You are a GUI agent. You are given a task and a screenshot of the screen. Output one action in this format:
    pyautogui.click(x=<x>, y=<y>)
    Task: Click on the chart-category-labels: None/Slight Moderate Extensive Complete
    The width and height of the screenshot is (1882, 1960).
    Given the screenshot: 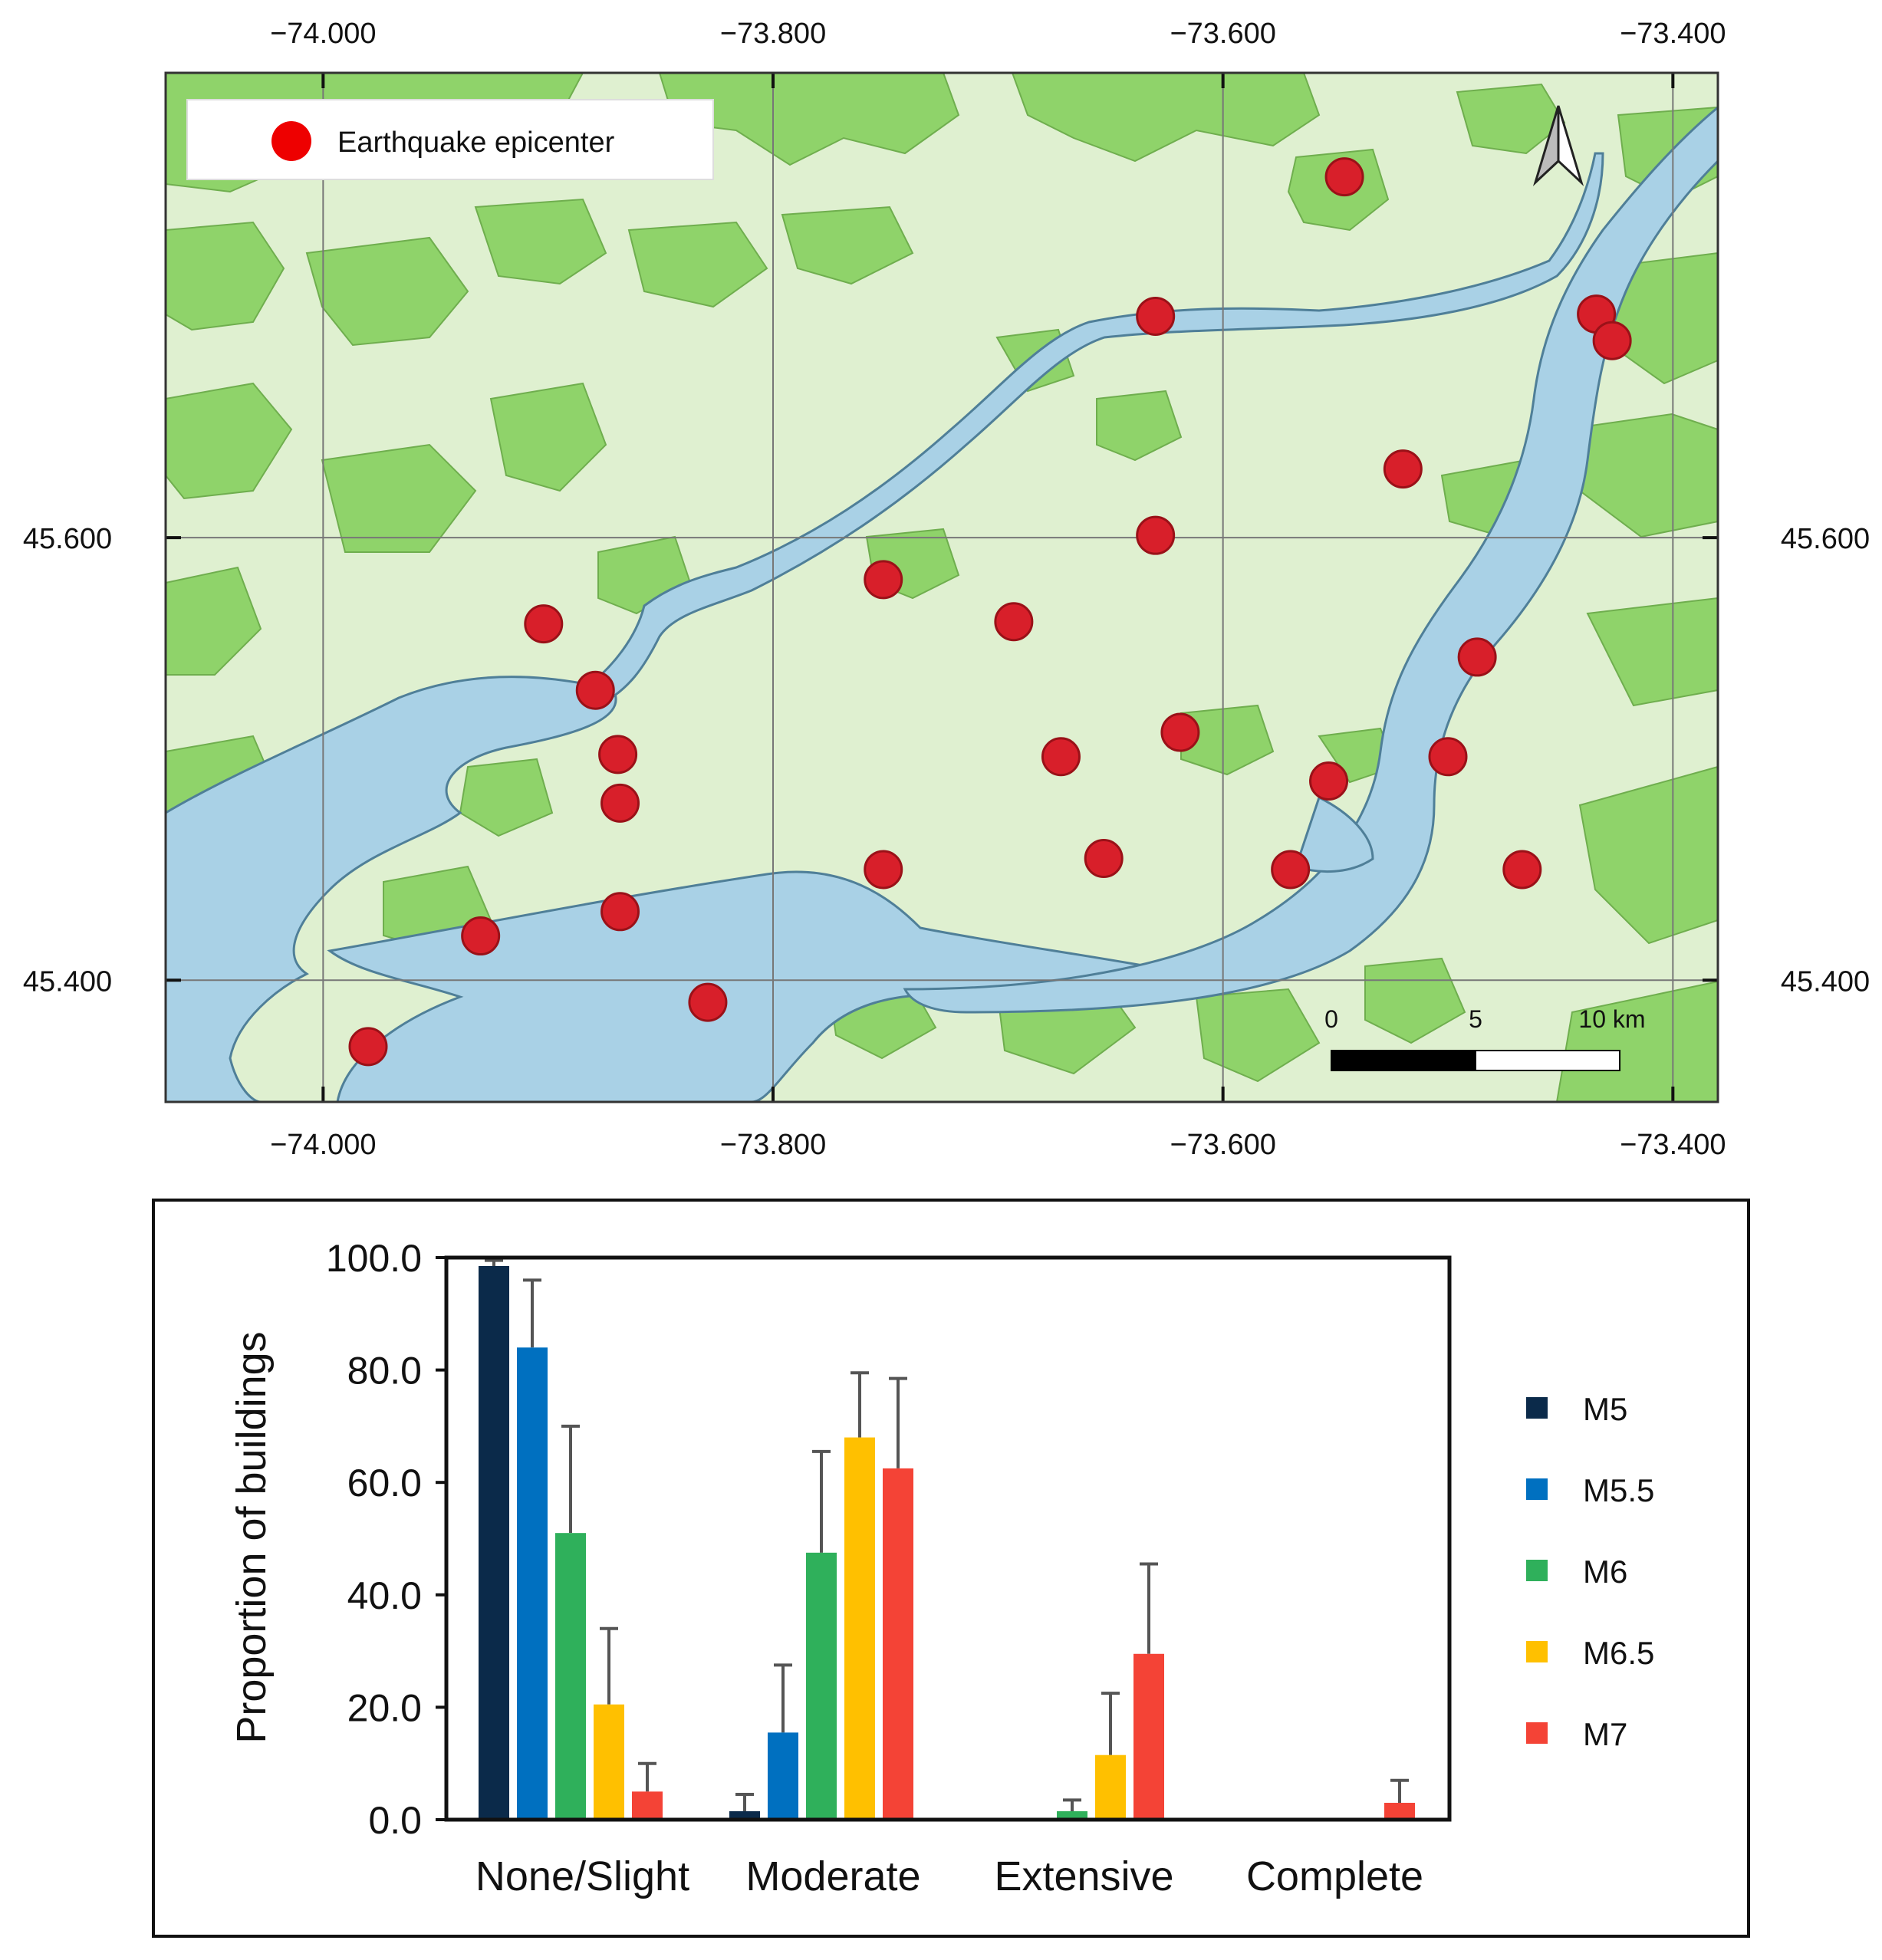 What is the action you would take?
    pyautogui.click(x=949, y=1876)
    